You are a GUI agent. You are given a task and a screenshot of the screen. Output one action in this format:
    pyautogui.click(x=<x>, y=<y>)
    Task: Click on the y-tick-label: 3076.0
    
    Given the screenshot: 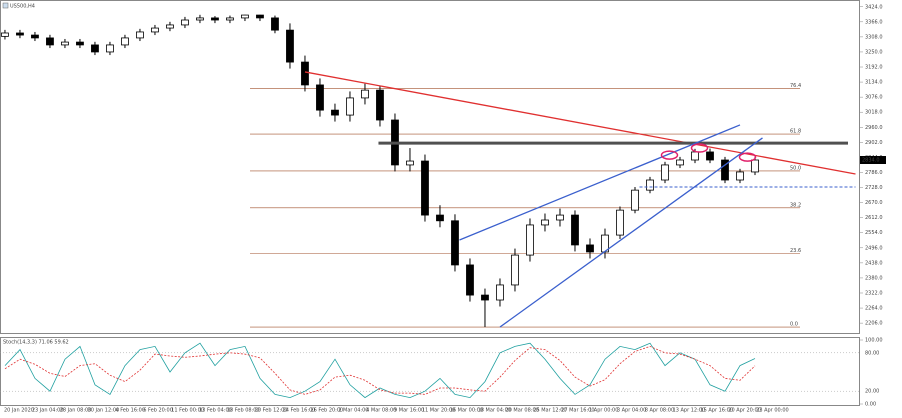 What is the action you would take?
    pyautogui.click(x=874, y=98)
    